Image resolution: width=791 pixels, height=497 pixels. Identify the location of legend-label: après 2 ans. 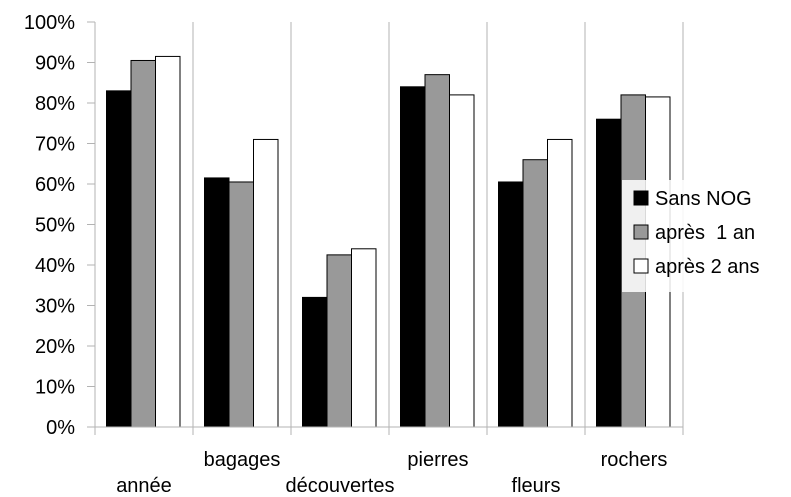
(707, 267).